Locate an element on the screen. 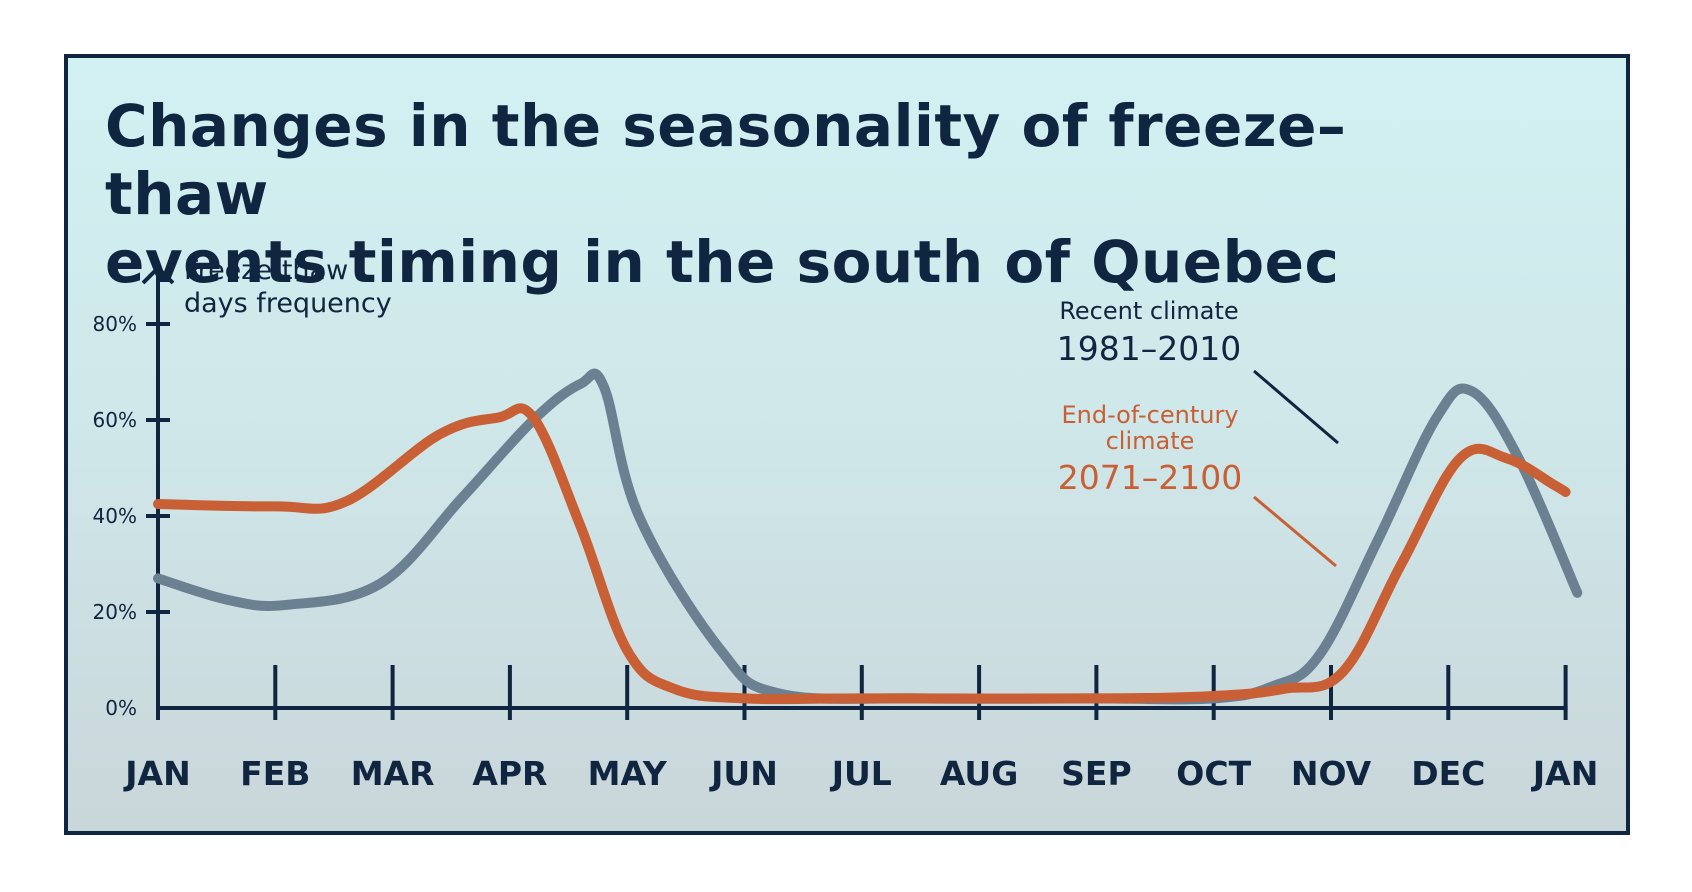  x-tick-label: AUG is located at coordinates (979, 773).